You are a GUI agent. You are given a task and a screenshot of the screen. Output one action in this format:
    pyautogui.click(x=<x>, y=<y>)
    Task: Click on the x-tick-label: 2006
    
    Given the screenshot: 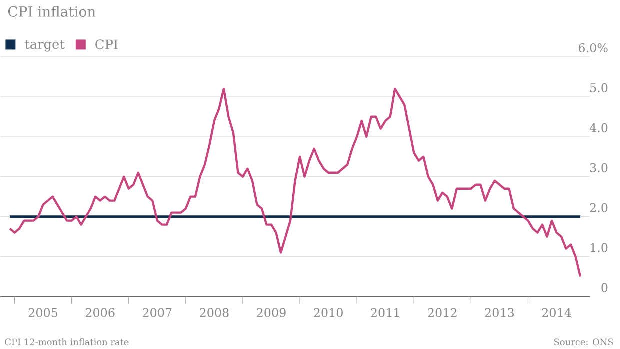 What is the action you would take?
    pyautogui.click(x=100, y=313)
    